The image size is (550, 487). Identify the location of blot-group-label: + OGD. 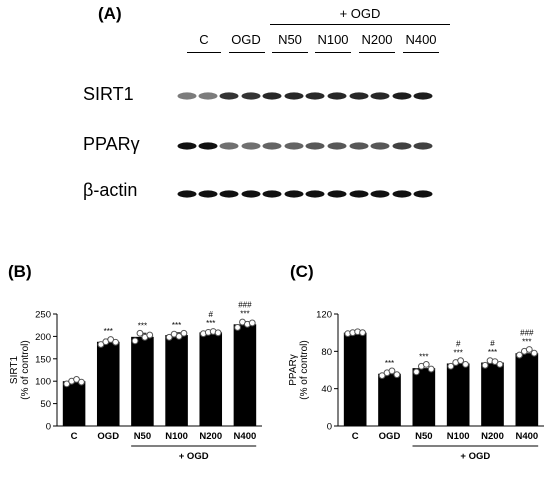
(360, 13).